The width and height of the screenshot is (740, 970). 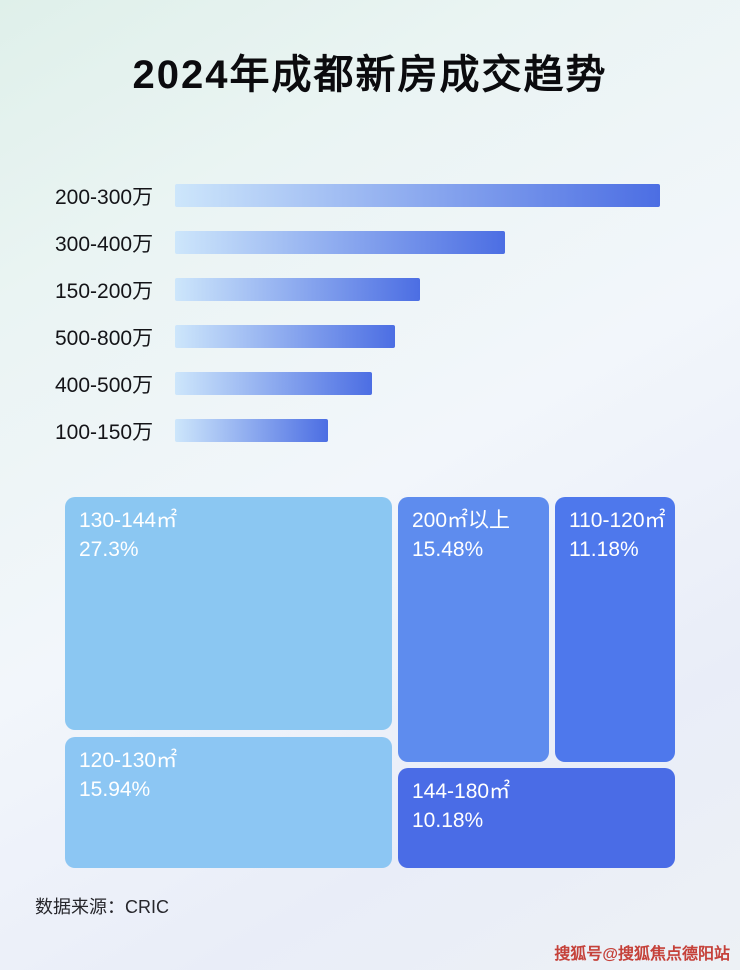 What do you see at coordinates (115, 790) in the screenshot?
I see `treemap-tile-value: 15.94%` at bounding box center [115, 790].